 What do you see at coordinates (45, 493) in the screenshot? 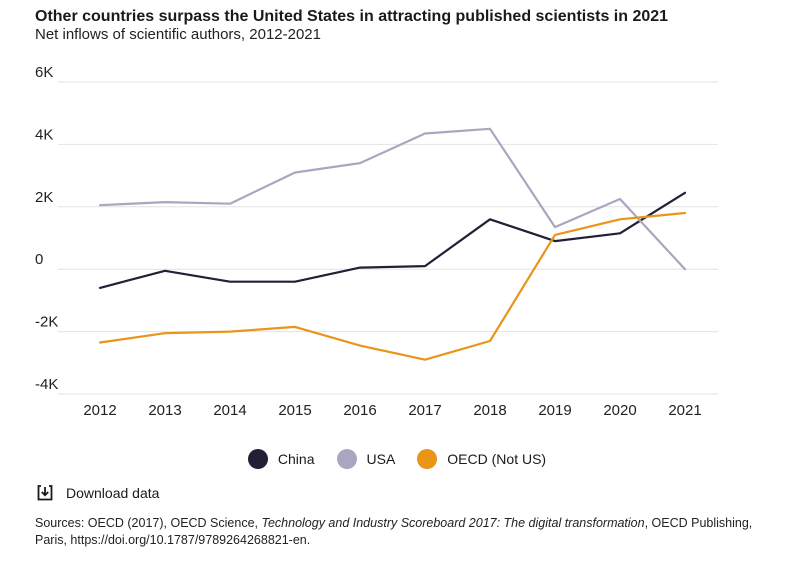
I see `download-icon` at bounding box center [45, 493].